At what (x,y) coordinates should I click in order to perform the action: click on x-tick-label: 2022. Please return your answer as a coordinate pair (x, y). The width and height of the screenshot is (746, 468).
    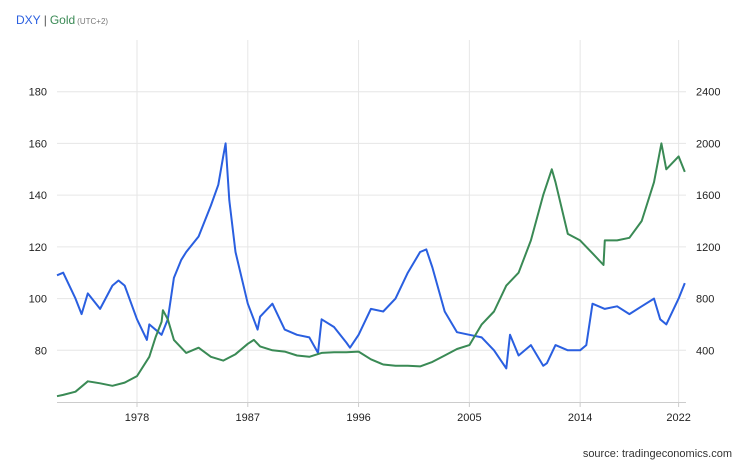
    Looking at the image, I should click on (678, 418).